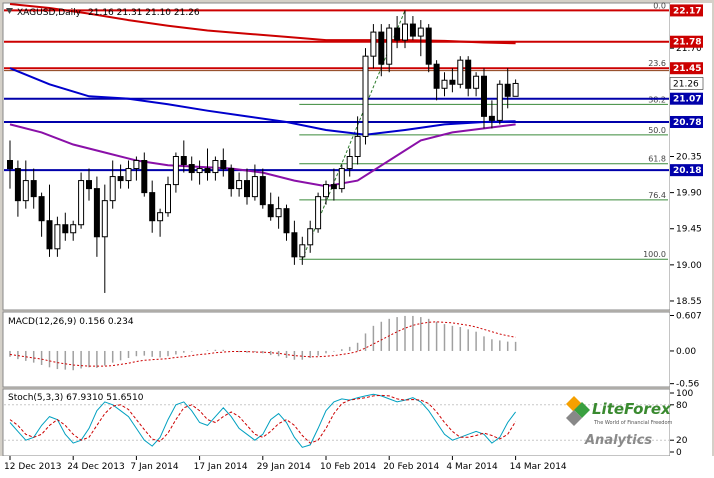 The width and height of the screenshot is (714, 478). Describe the element at coordinates (284, 467) in the screenshot. I see `time-tick-label: 29 Jan 2014` at that location.